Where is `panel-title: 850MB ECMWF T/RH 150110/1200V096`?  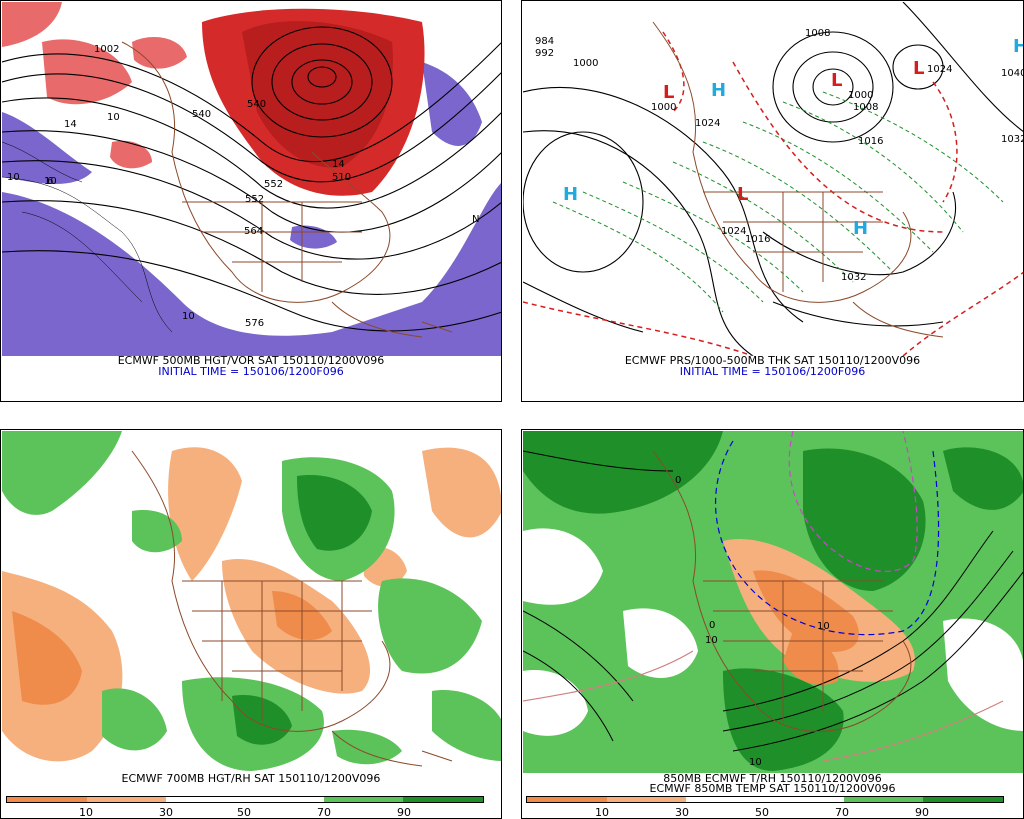
panel-title: 850MB ECMWF T/RH 150110/1200V096 is located at coordinates (772, 778).